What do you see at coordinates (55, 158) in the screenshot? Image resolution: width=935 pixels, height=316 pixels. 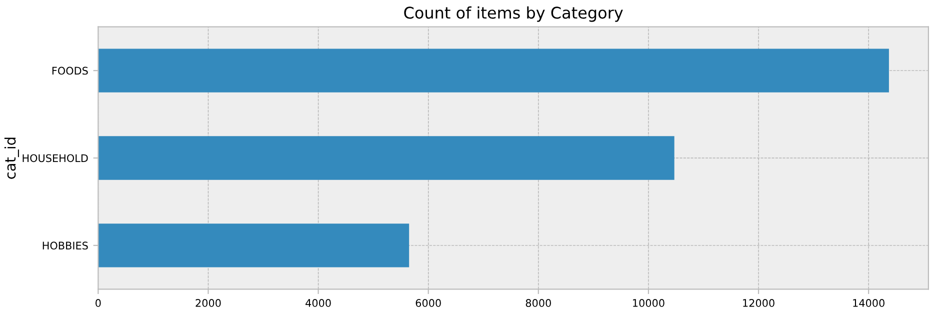 I see `y-tick-label: HOUSEHOLD` at bounding box center [55, 158].